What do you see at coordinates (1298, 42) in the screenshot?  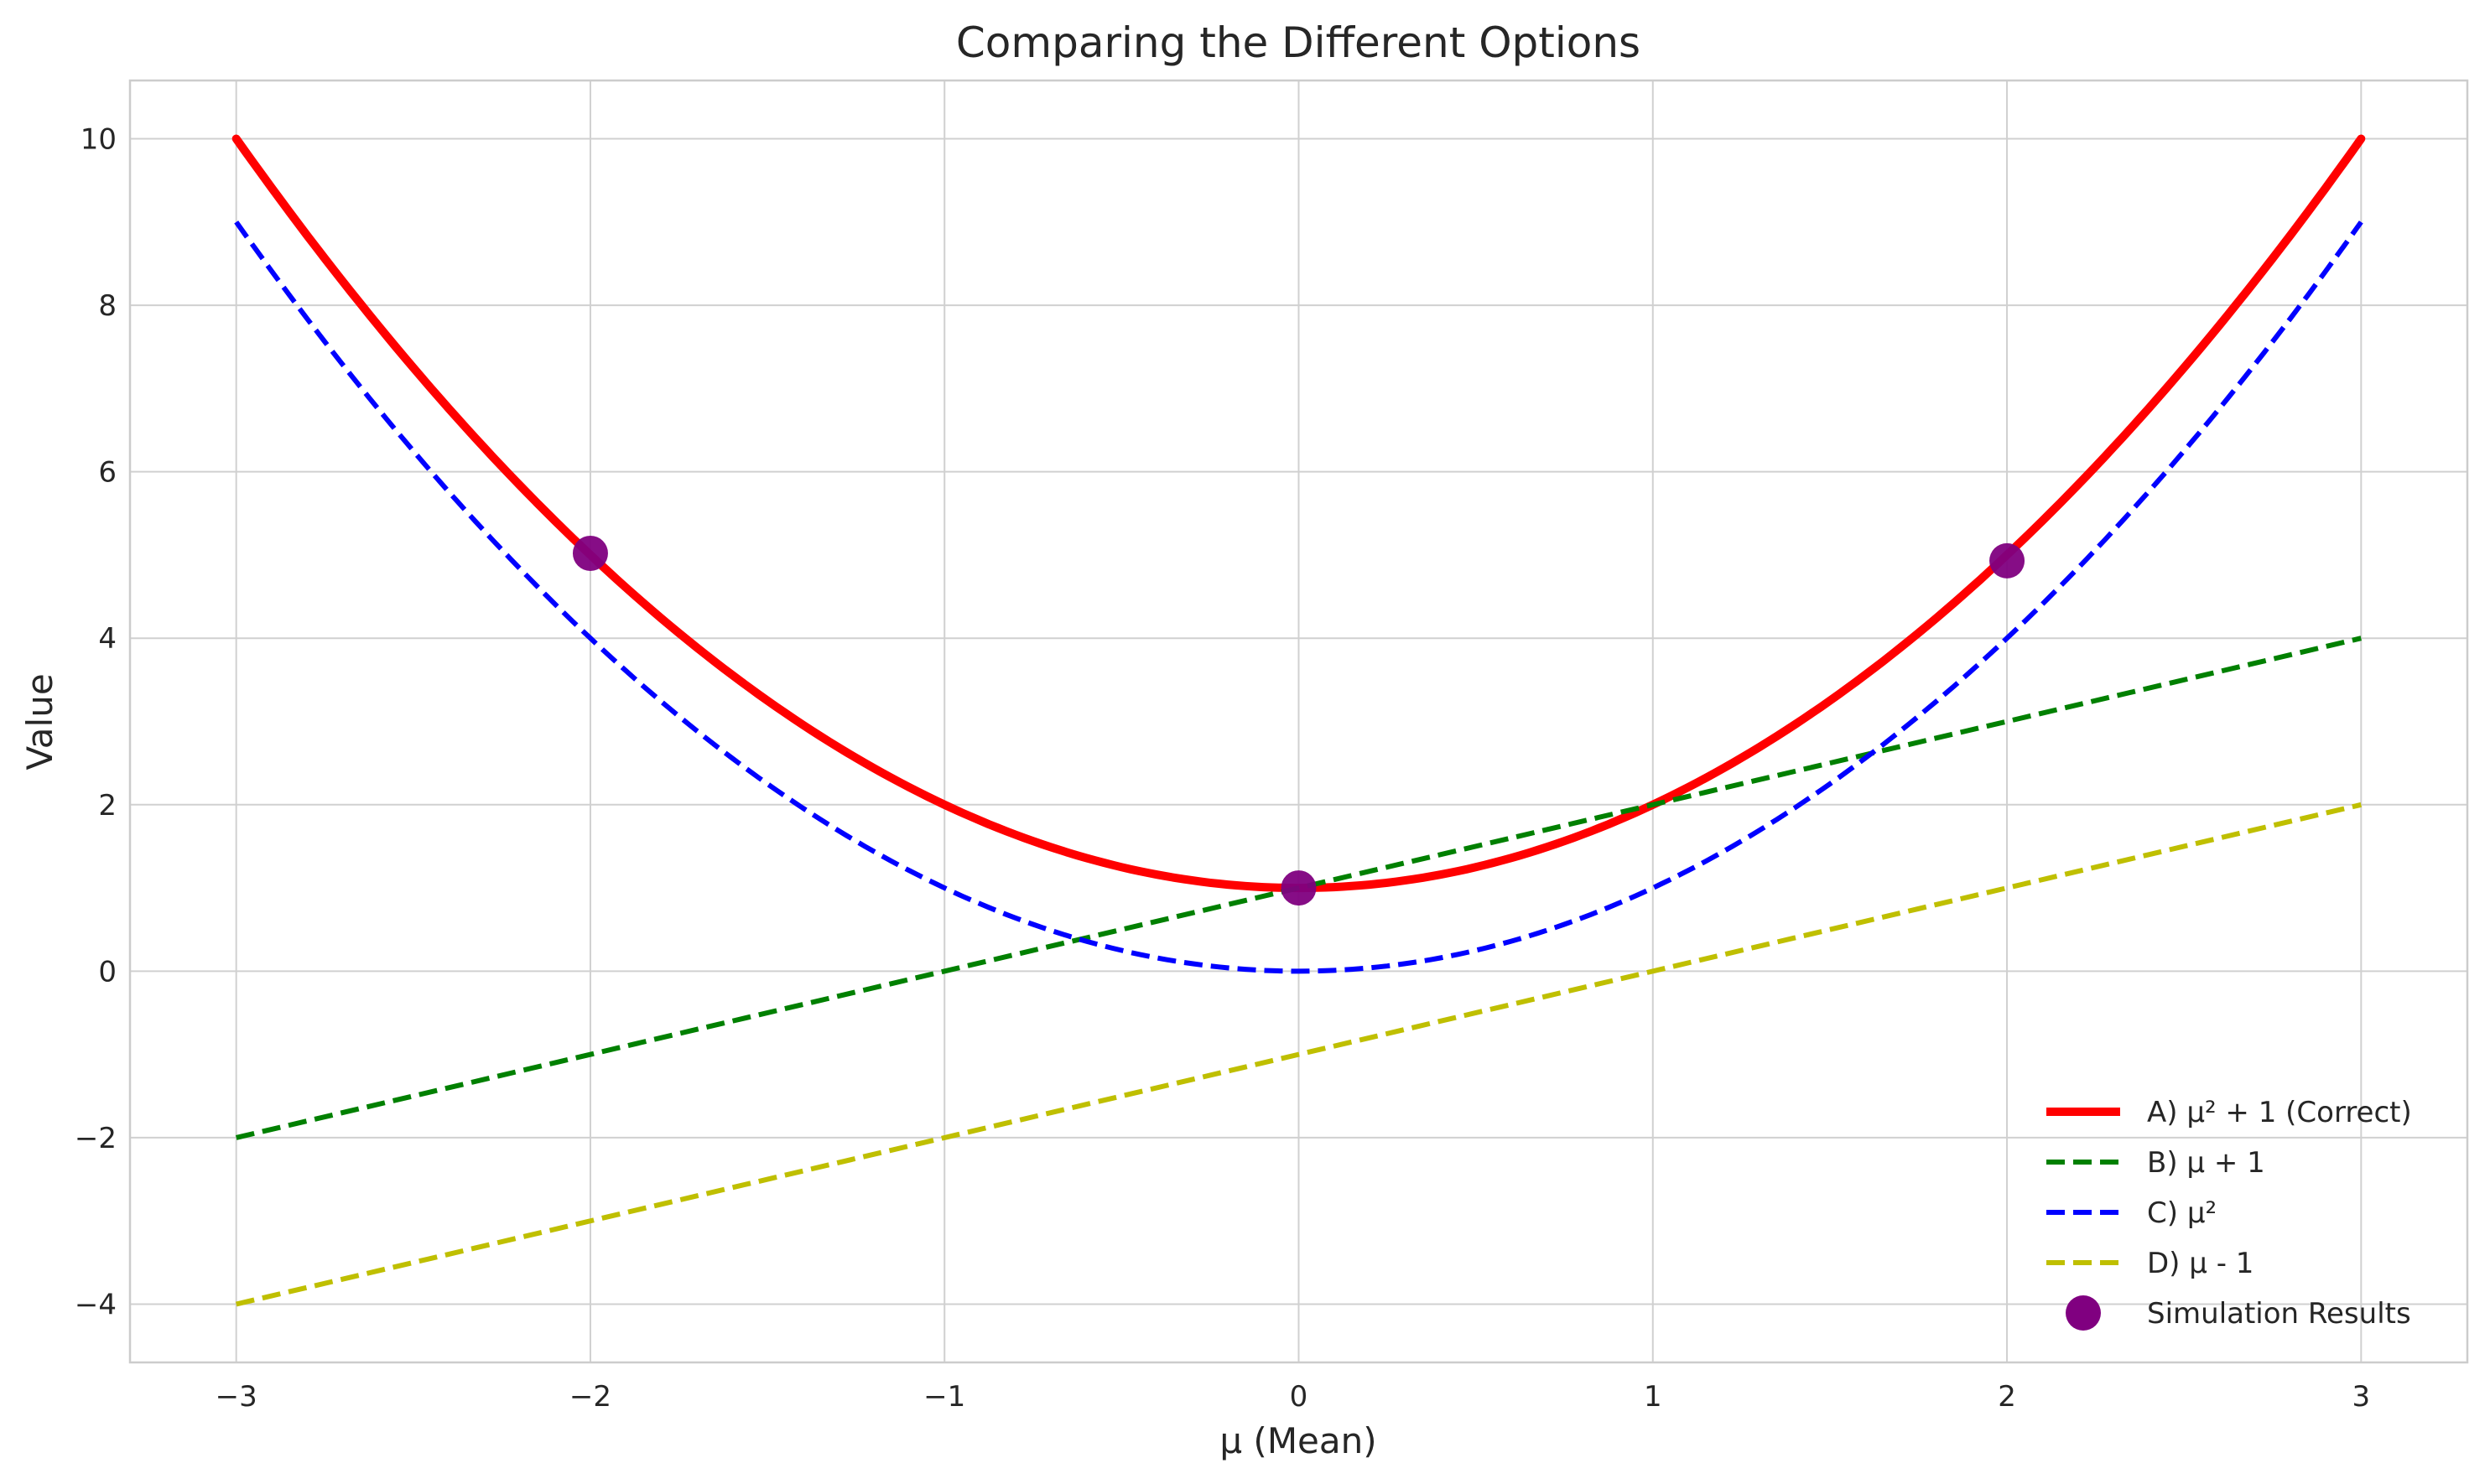 I see `chart-title: Comparing the Different Options` at bounding box center [1298, 42].